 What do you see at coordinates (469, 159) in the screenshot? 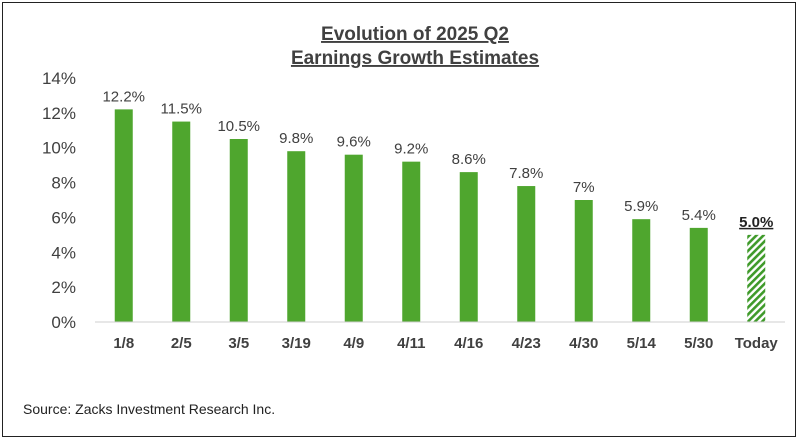
I see `data-label: 8.6%` at bounding box center [469, 159].